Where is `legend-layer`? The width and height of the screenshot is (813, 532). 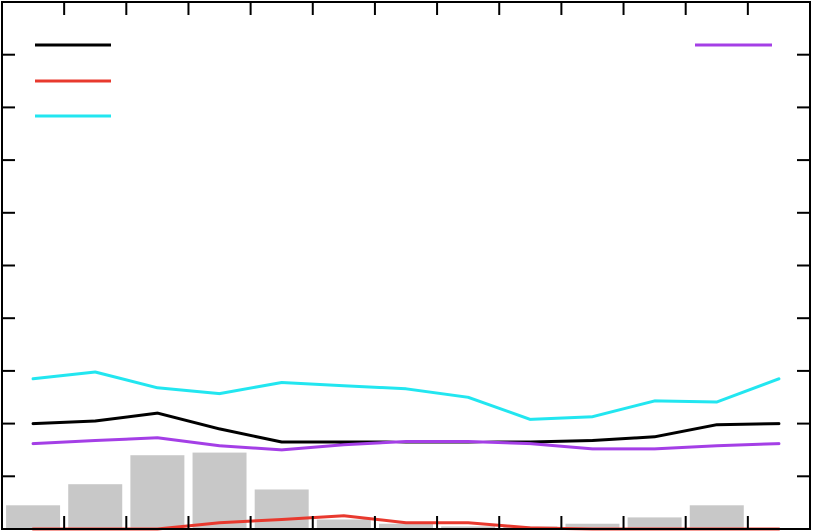
legend-layer is located at coordinates (403, 80).